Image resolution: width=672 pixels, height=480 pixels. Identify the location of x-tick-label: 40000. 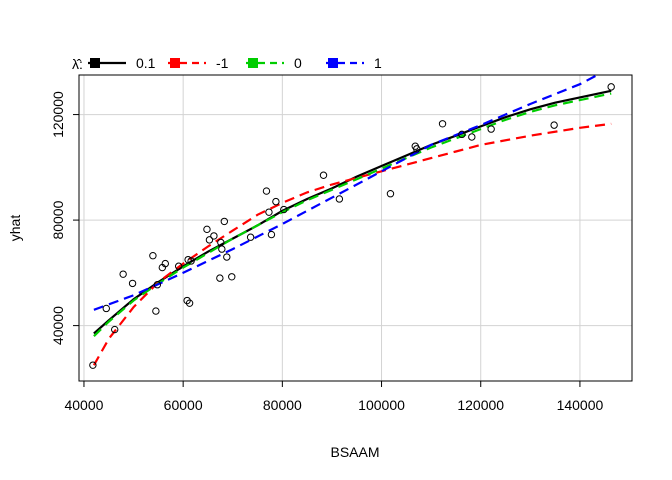
(83, 405).